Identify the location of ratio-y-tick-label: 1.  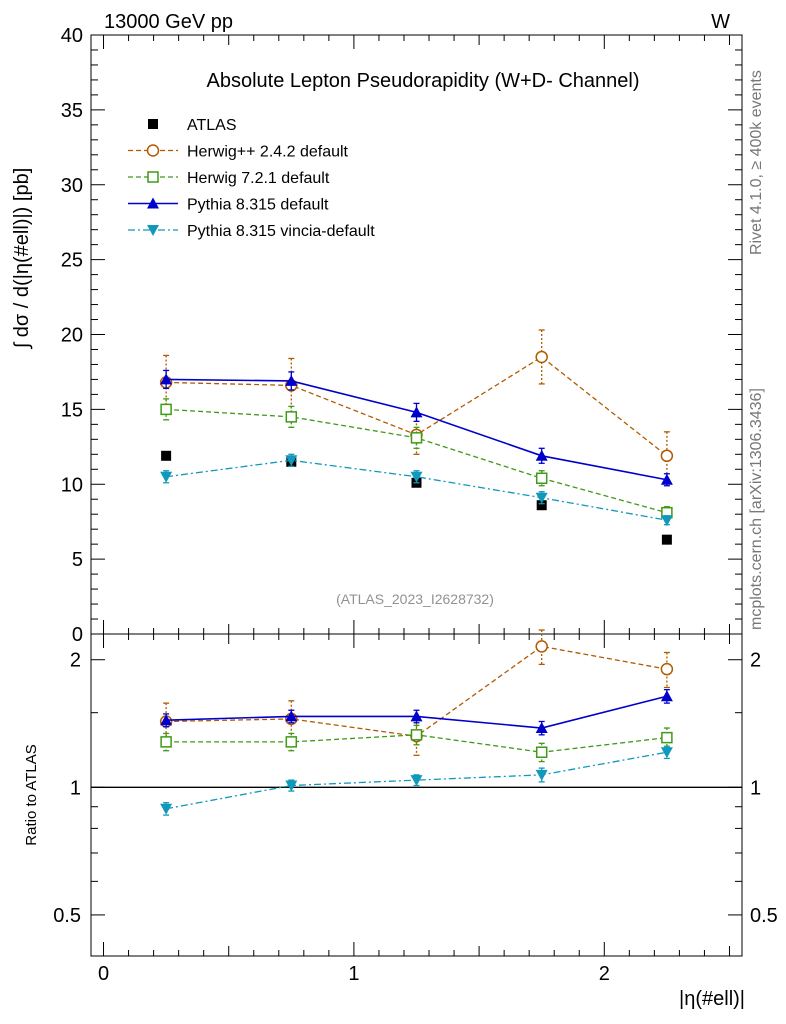
(75, 788).